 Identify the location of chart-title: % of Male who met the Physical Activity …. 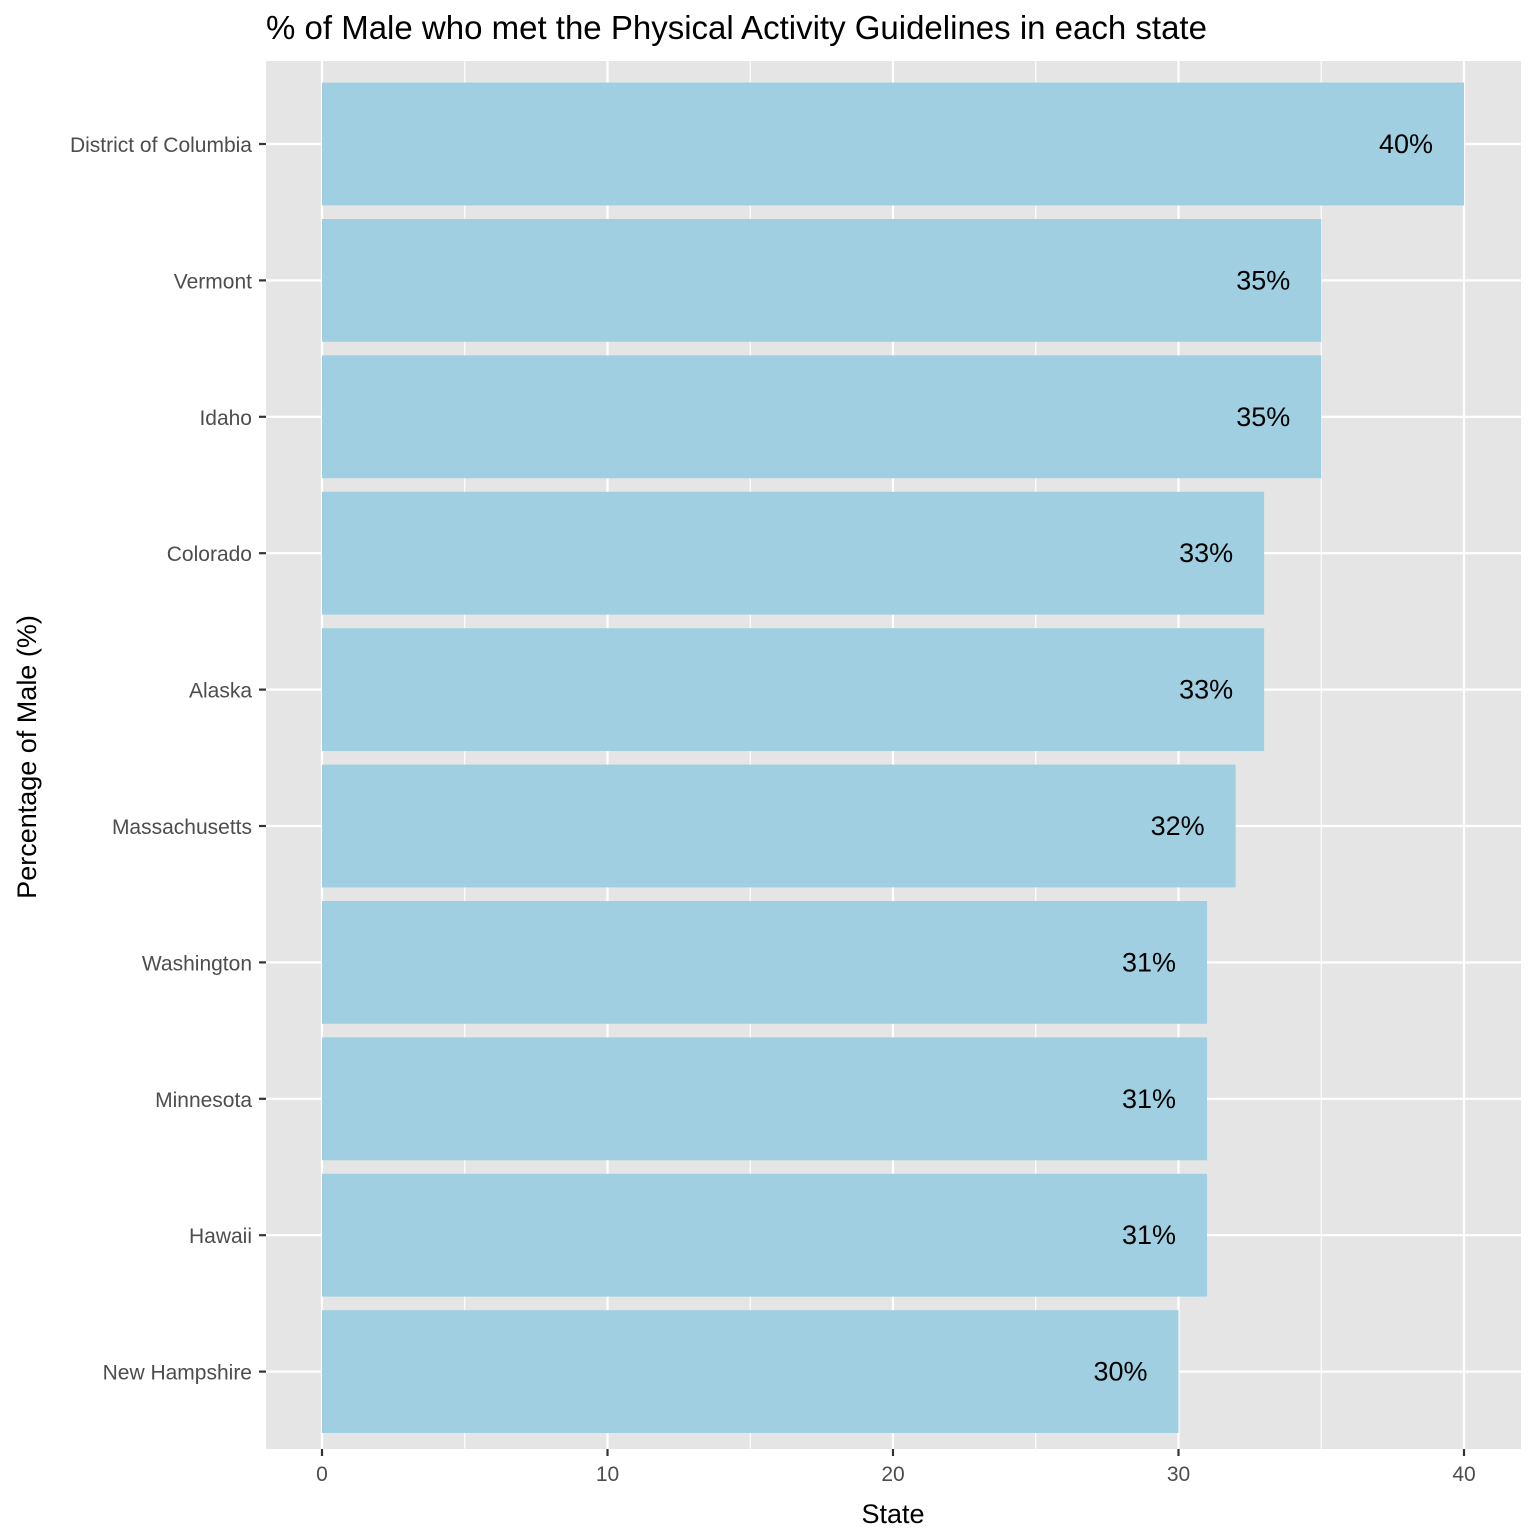
(736, 27).